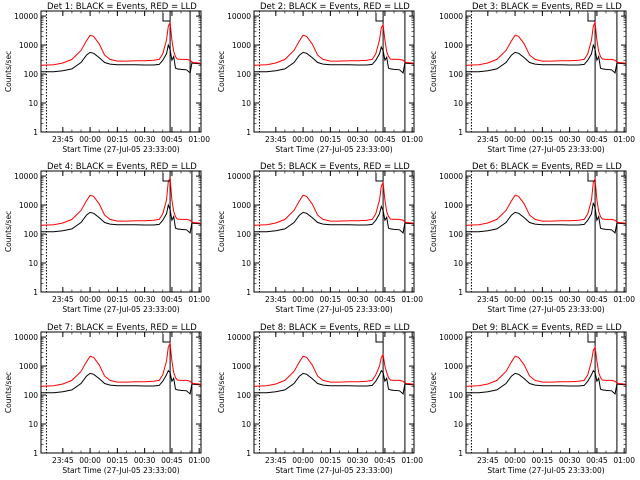 The width and height of the screenshot is (640, 480). What do you see at coordinates (547, 7) in the screenshot?
I see `panel-title: Det 3: BLACK = Events, RED = LLD` at bounding box center [547, 7].